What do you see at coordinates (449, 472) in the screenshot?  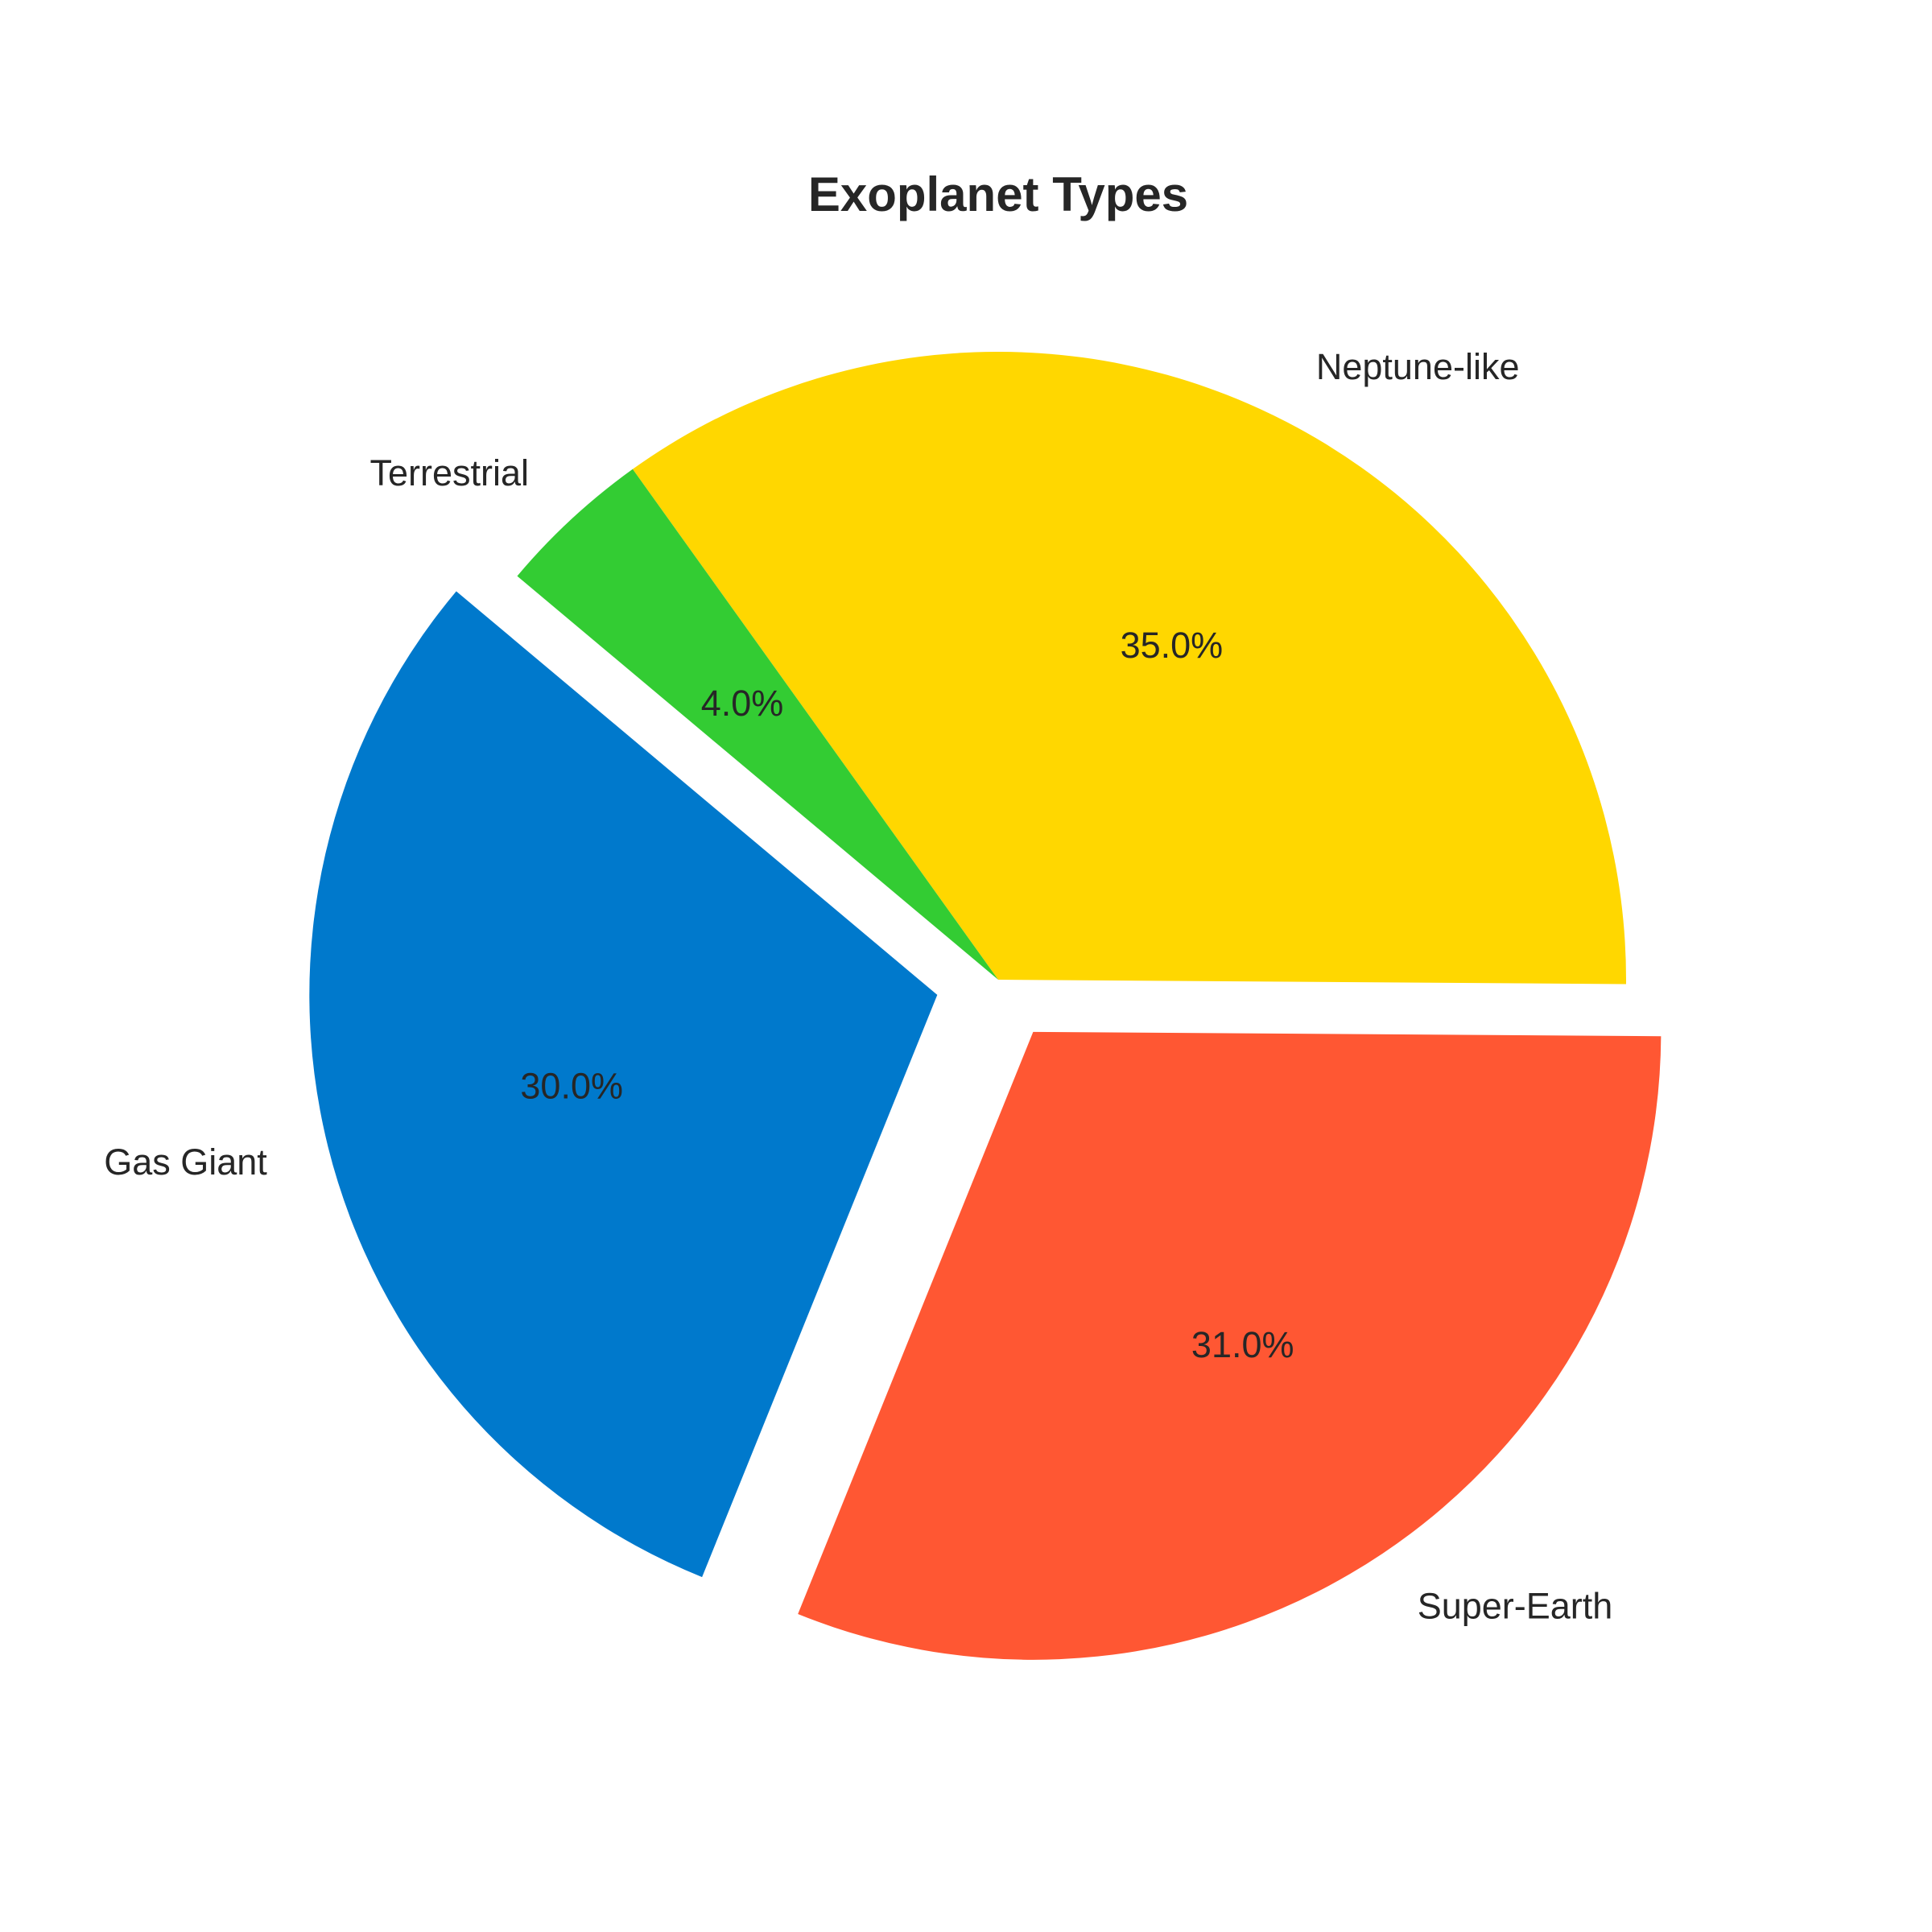 I see `slice-label-terrestrial: Terrestrial` at bounding box center [449, 472].